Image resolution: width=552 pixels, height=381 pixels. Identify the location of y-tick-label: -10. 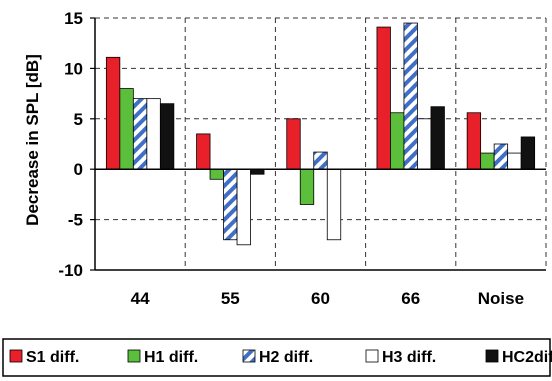
(70, 270).